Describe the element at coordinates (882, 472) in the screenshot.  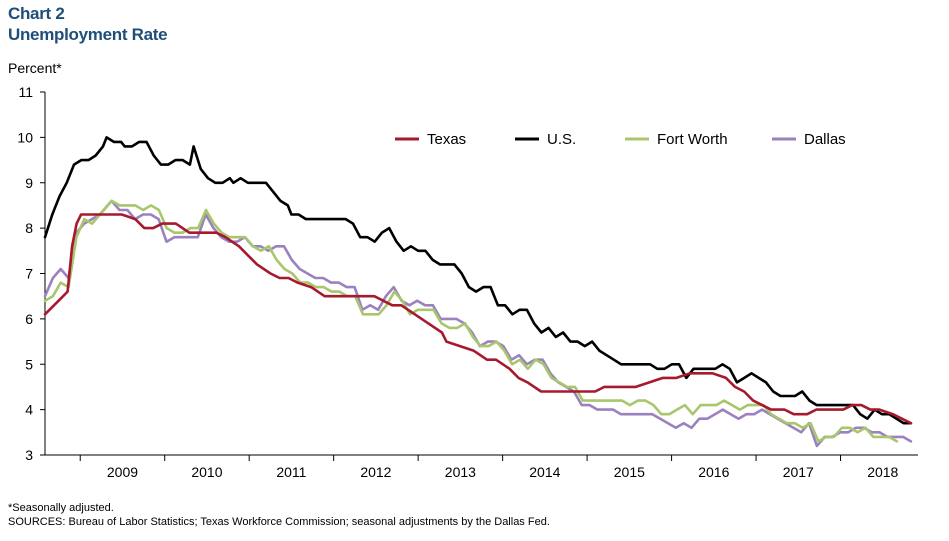
I see `x-tick-label: 2018` at that location.